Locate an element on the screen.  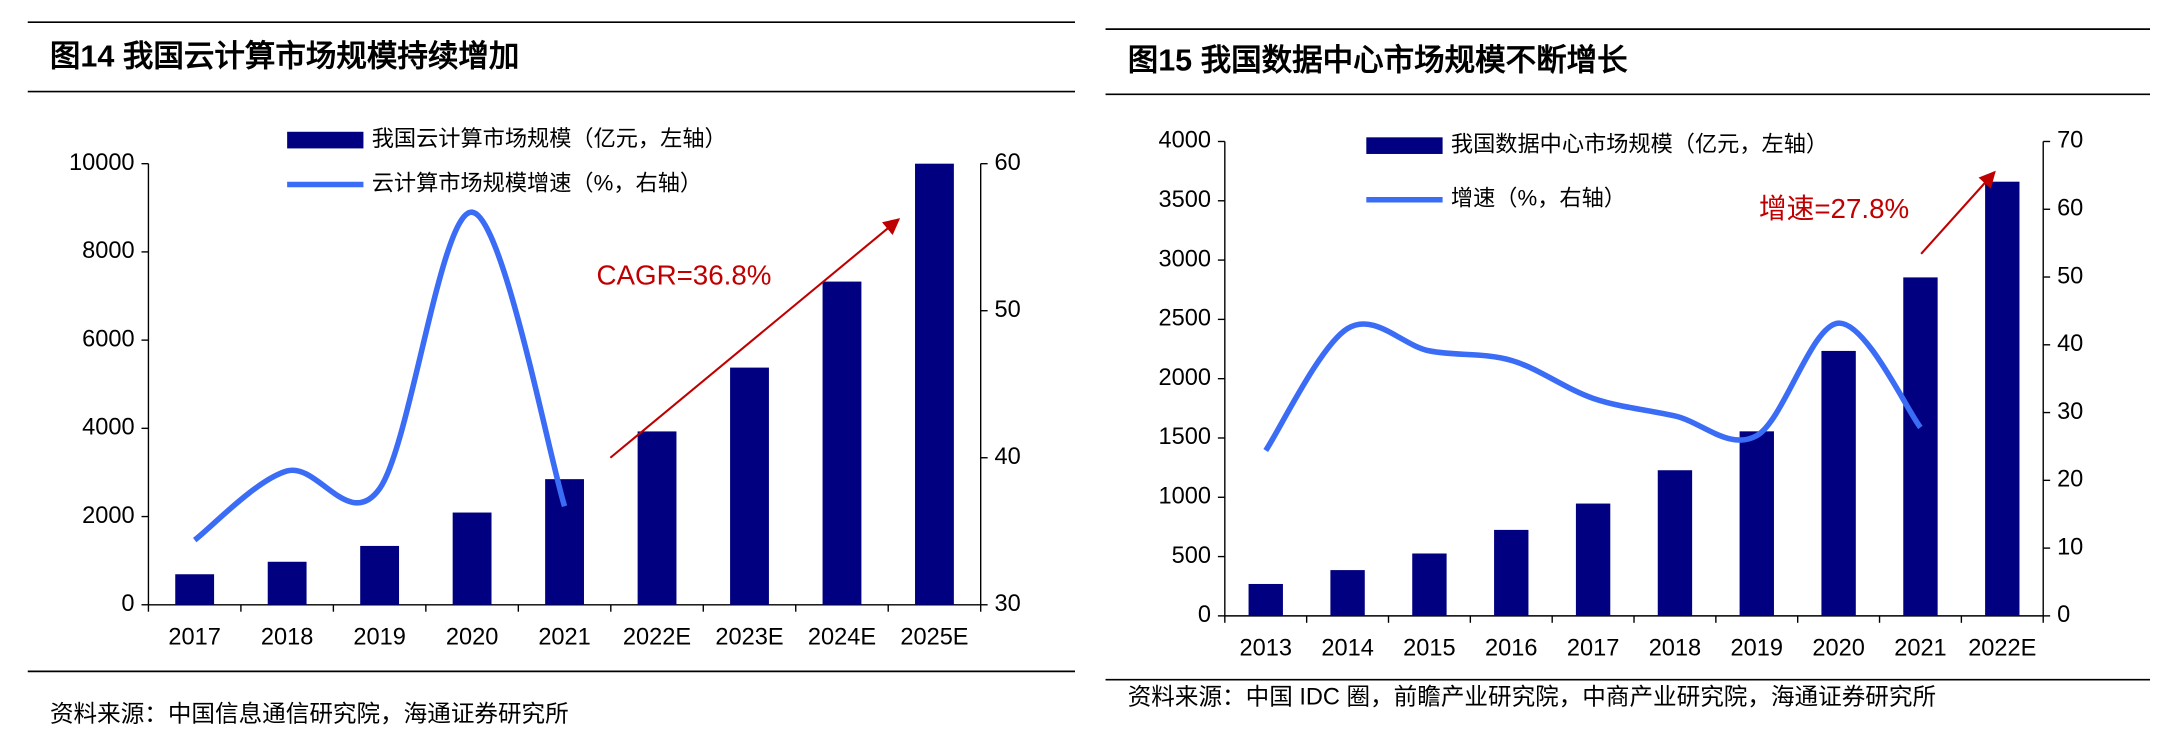
x-tick-label: 2025E is located at coordinates (934, 636).